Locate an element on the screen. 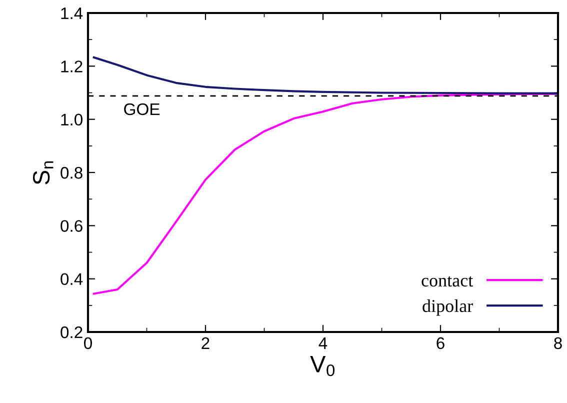  y-tick-label: 0.4 is located at coordinates (71, 279).